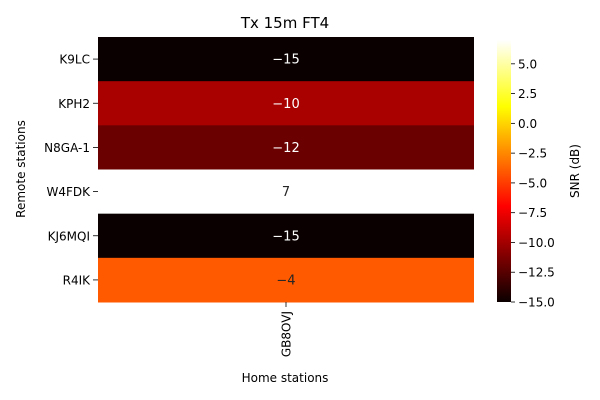 This screenshot has width=600, height=400. Describe the element at coordinates (532, 154) in the screenshot. I see `colorbar-tick-label: −2.5` at that location.